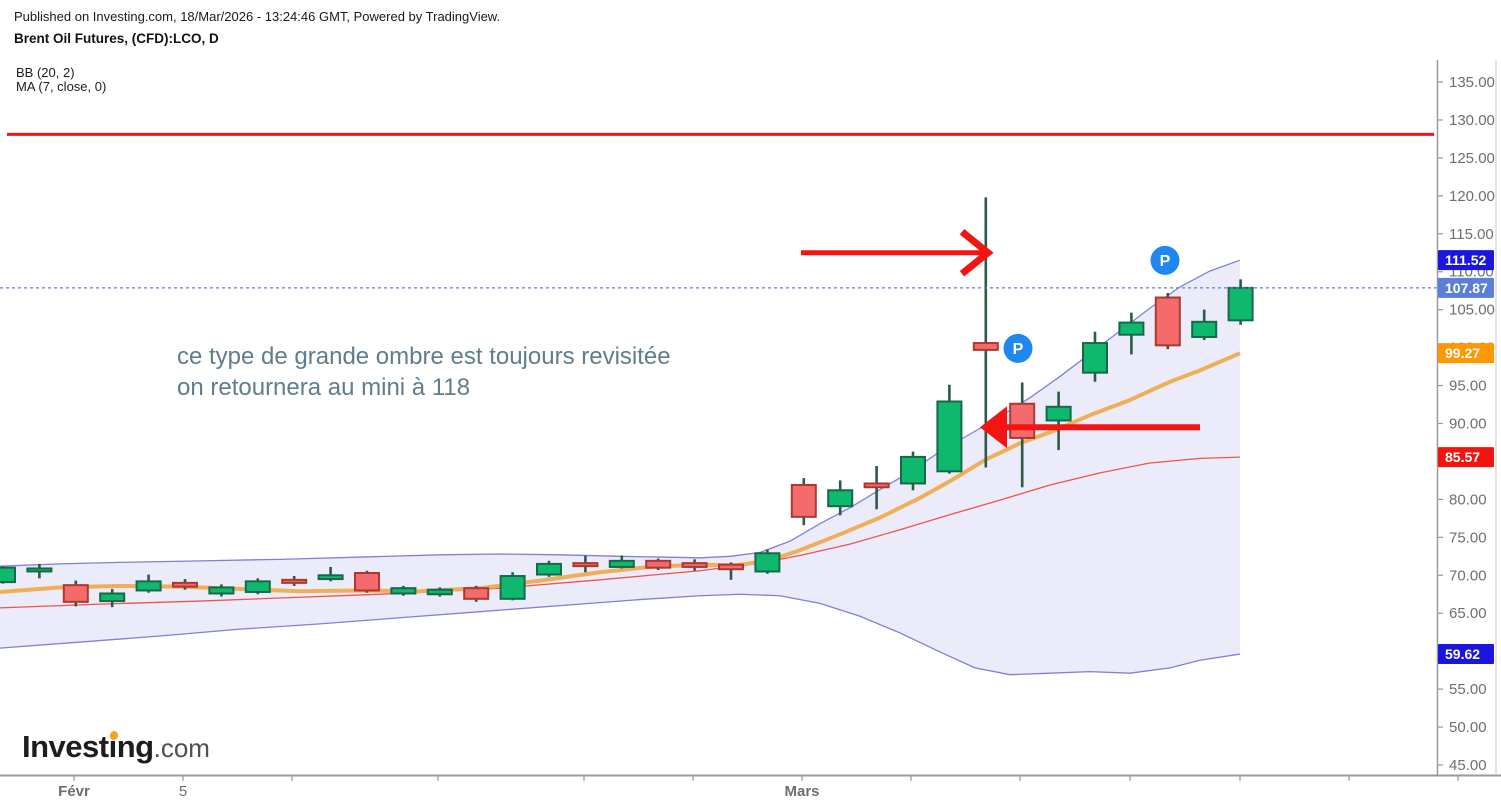  What do you see at coordinates (1468, 613) in the screenshot?
I see `svg-text: 65.00` at bounding box center [1468, 613].